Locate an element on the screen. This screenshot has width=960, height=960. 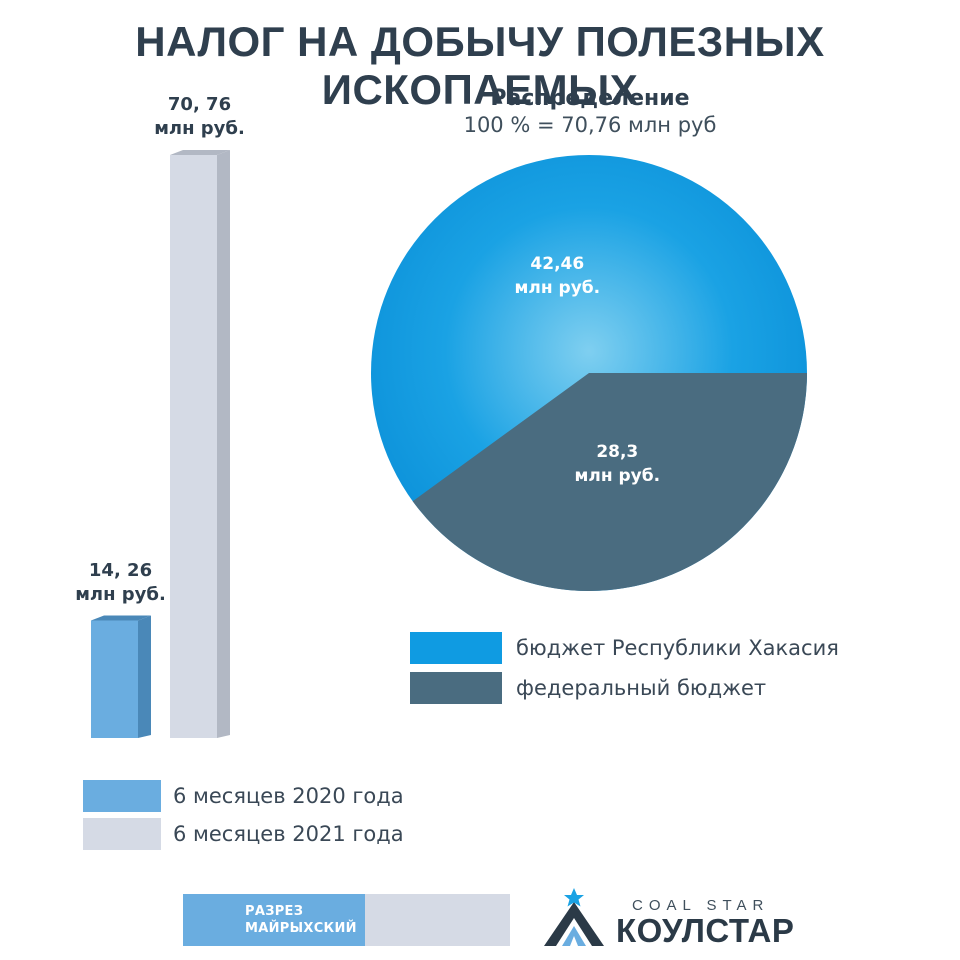
bar-legend-item-2021: 6 месяцев 2021 года is located at coordinates (243, 834).